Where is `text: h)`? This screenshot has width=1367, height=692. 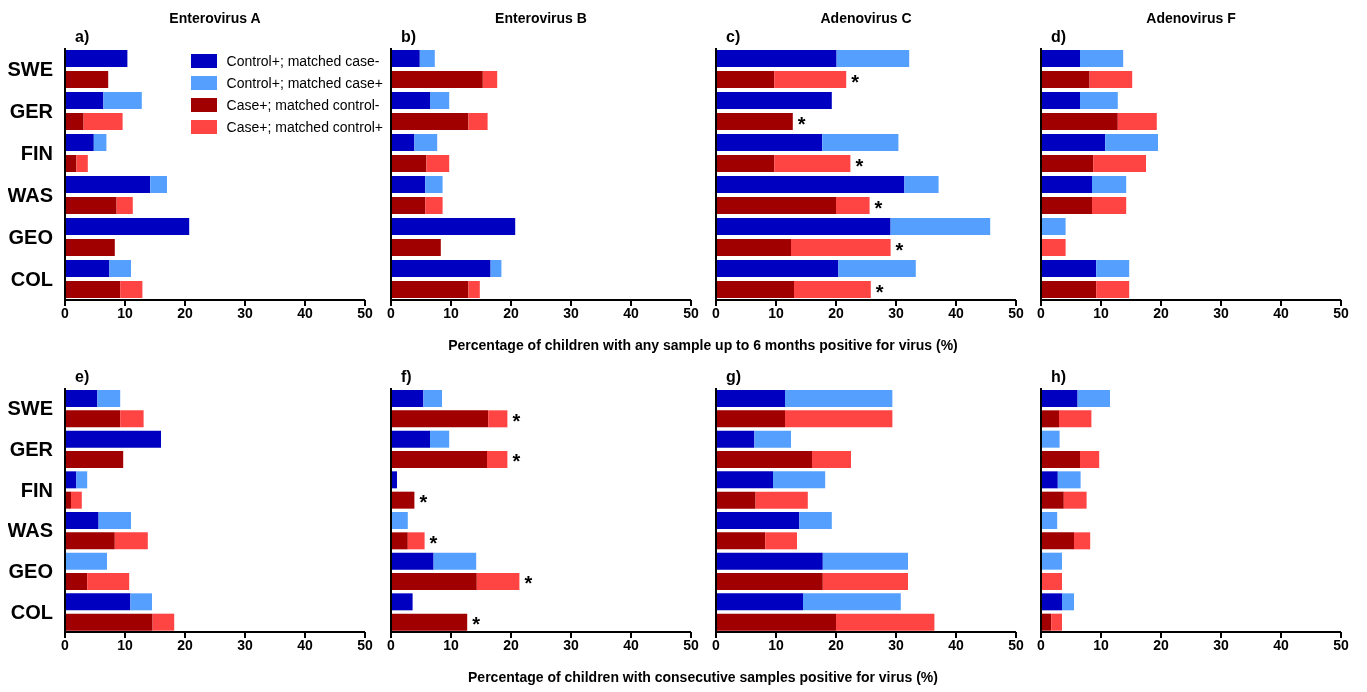 text: h) is located at coordinates (1059, 377).